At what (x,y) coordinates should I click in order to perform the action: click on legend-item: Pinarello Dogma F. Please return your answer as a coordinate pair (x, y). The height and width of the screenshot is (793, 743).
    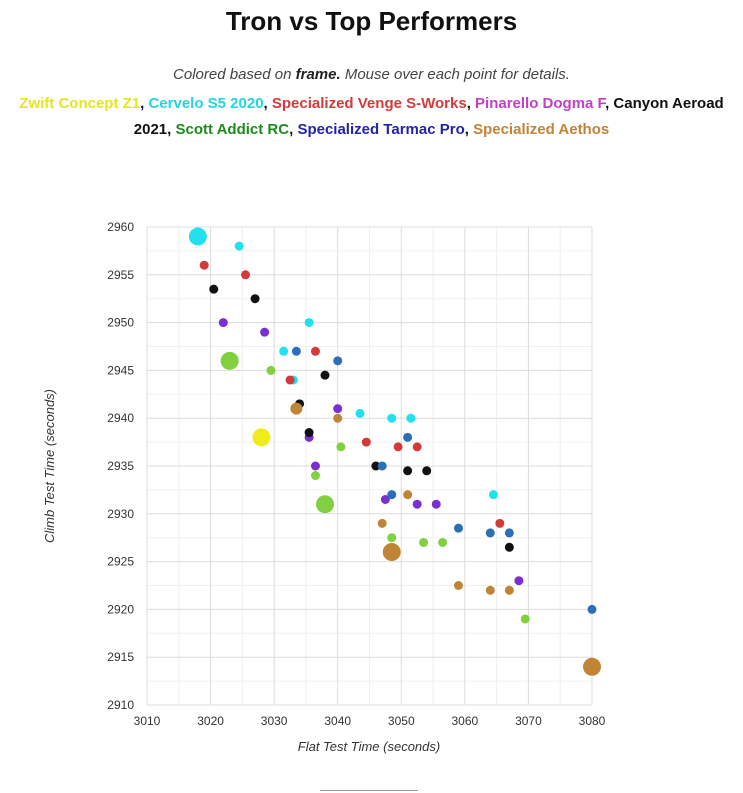
    Looking at the image, I should click on (540, 103).